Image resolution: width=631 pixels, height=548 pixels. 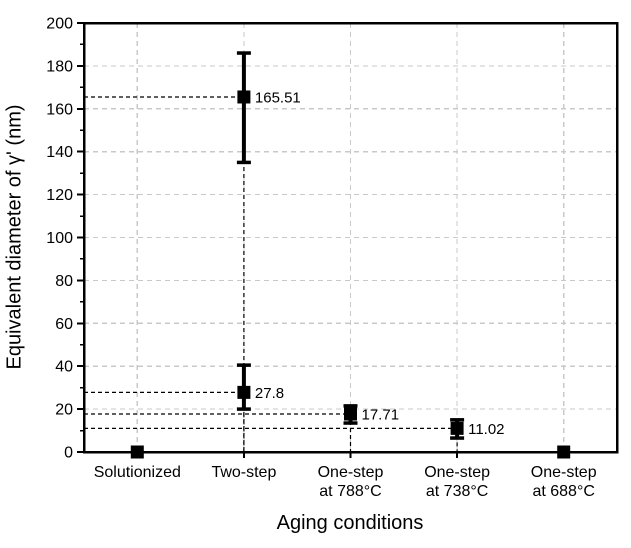 I want to click on x-axis-title: Aging conditions, so click(x=350, y=523).